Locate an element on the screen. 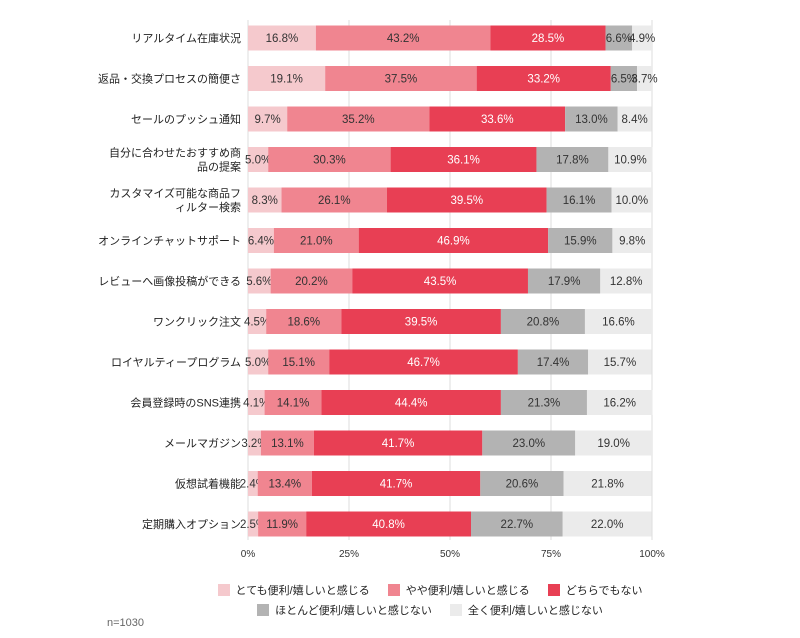 The image size is (800, 638). data-label: 4.5% is located at coordinates (257, 323).